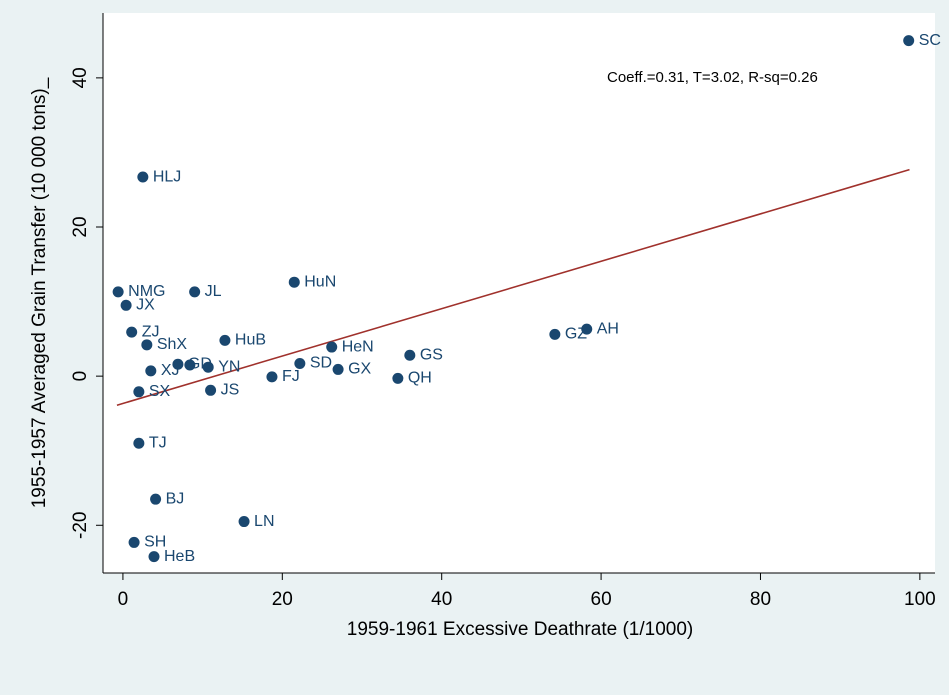 The height and width of the screenshot is (695, 949). Describe the element at coordinates (175, 498) in the screenshot. I see `point-label: BJ` at that location.